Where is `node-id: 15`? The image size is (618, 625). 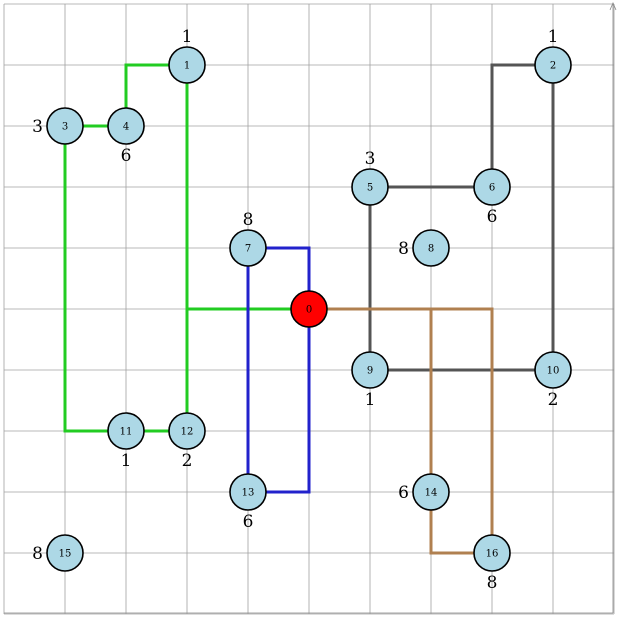 node-id: 15 is located at coordinates (65, 554).